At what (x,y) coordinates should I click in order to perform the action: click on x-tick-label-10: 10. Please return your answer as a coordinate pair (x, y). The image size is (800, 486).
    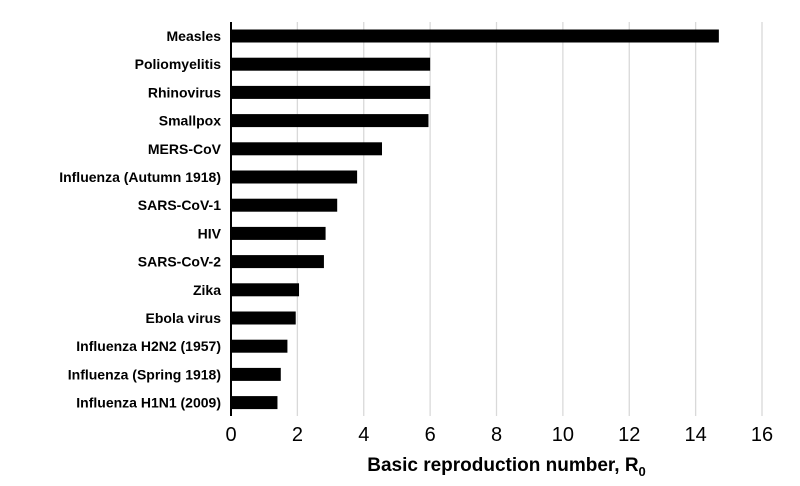
    Looking at the image, I should click on (563, 435).